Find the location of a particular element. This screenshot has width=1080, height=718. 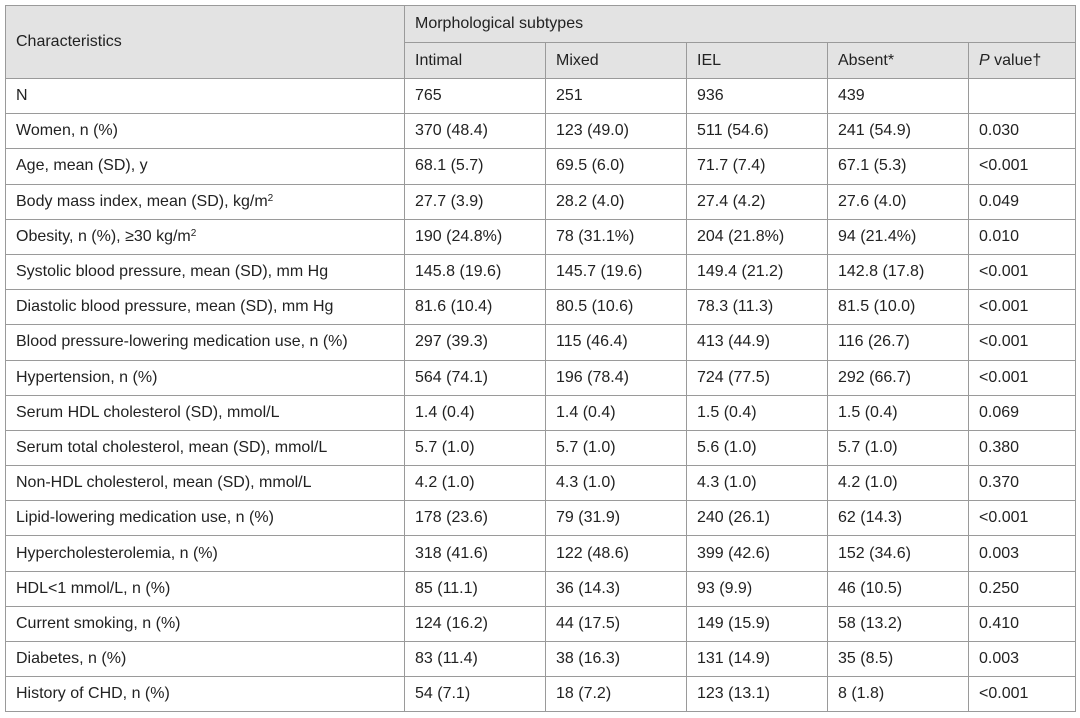

cell-mixed: 251 is located at coordinates (616, 96).